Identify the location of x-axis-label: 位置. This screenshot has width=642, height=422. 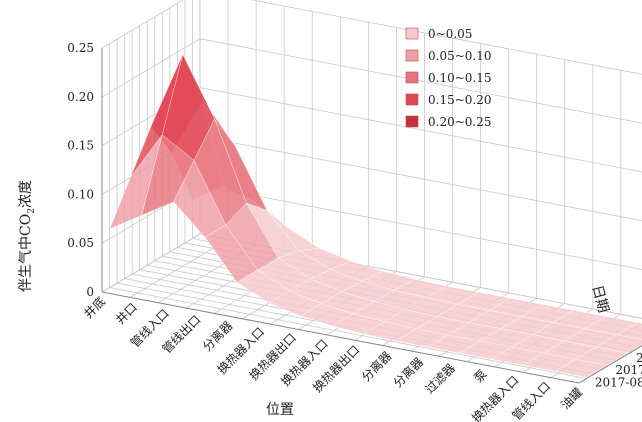
(280, 410).